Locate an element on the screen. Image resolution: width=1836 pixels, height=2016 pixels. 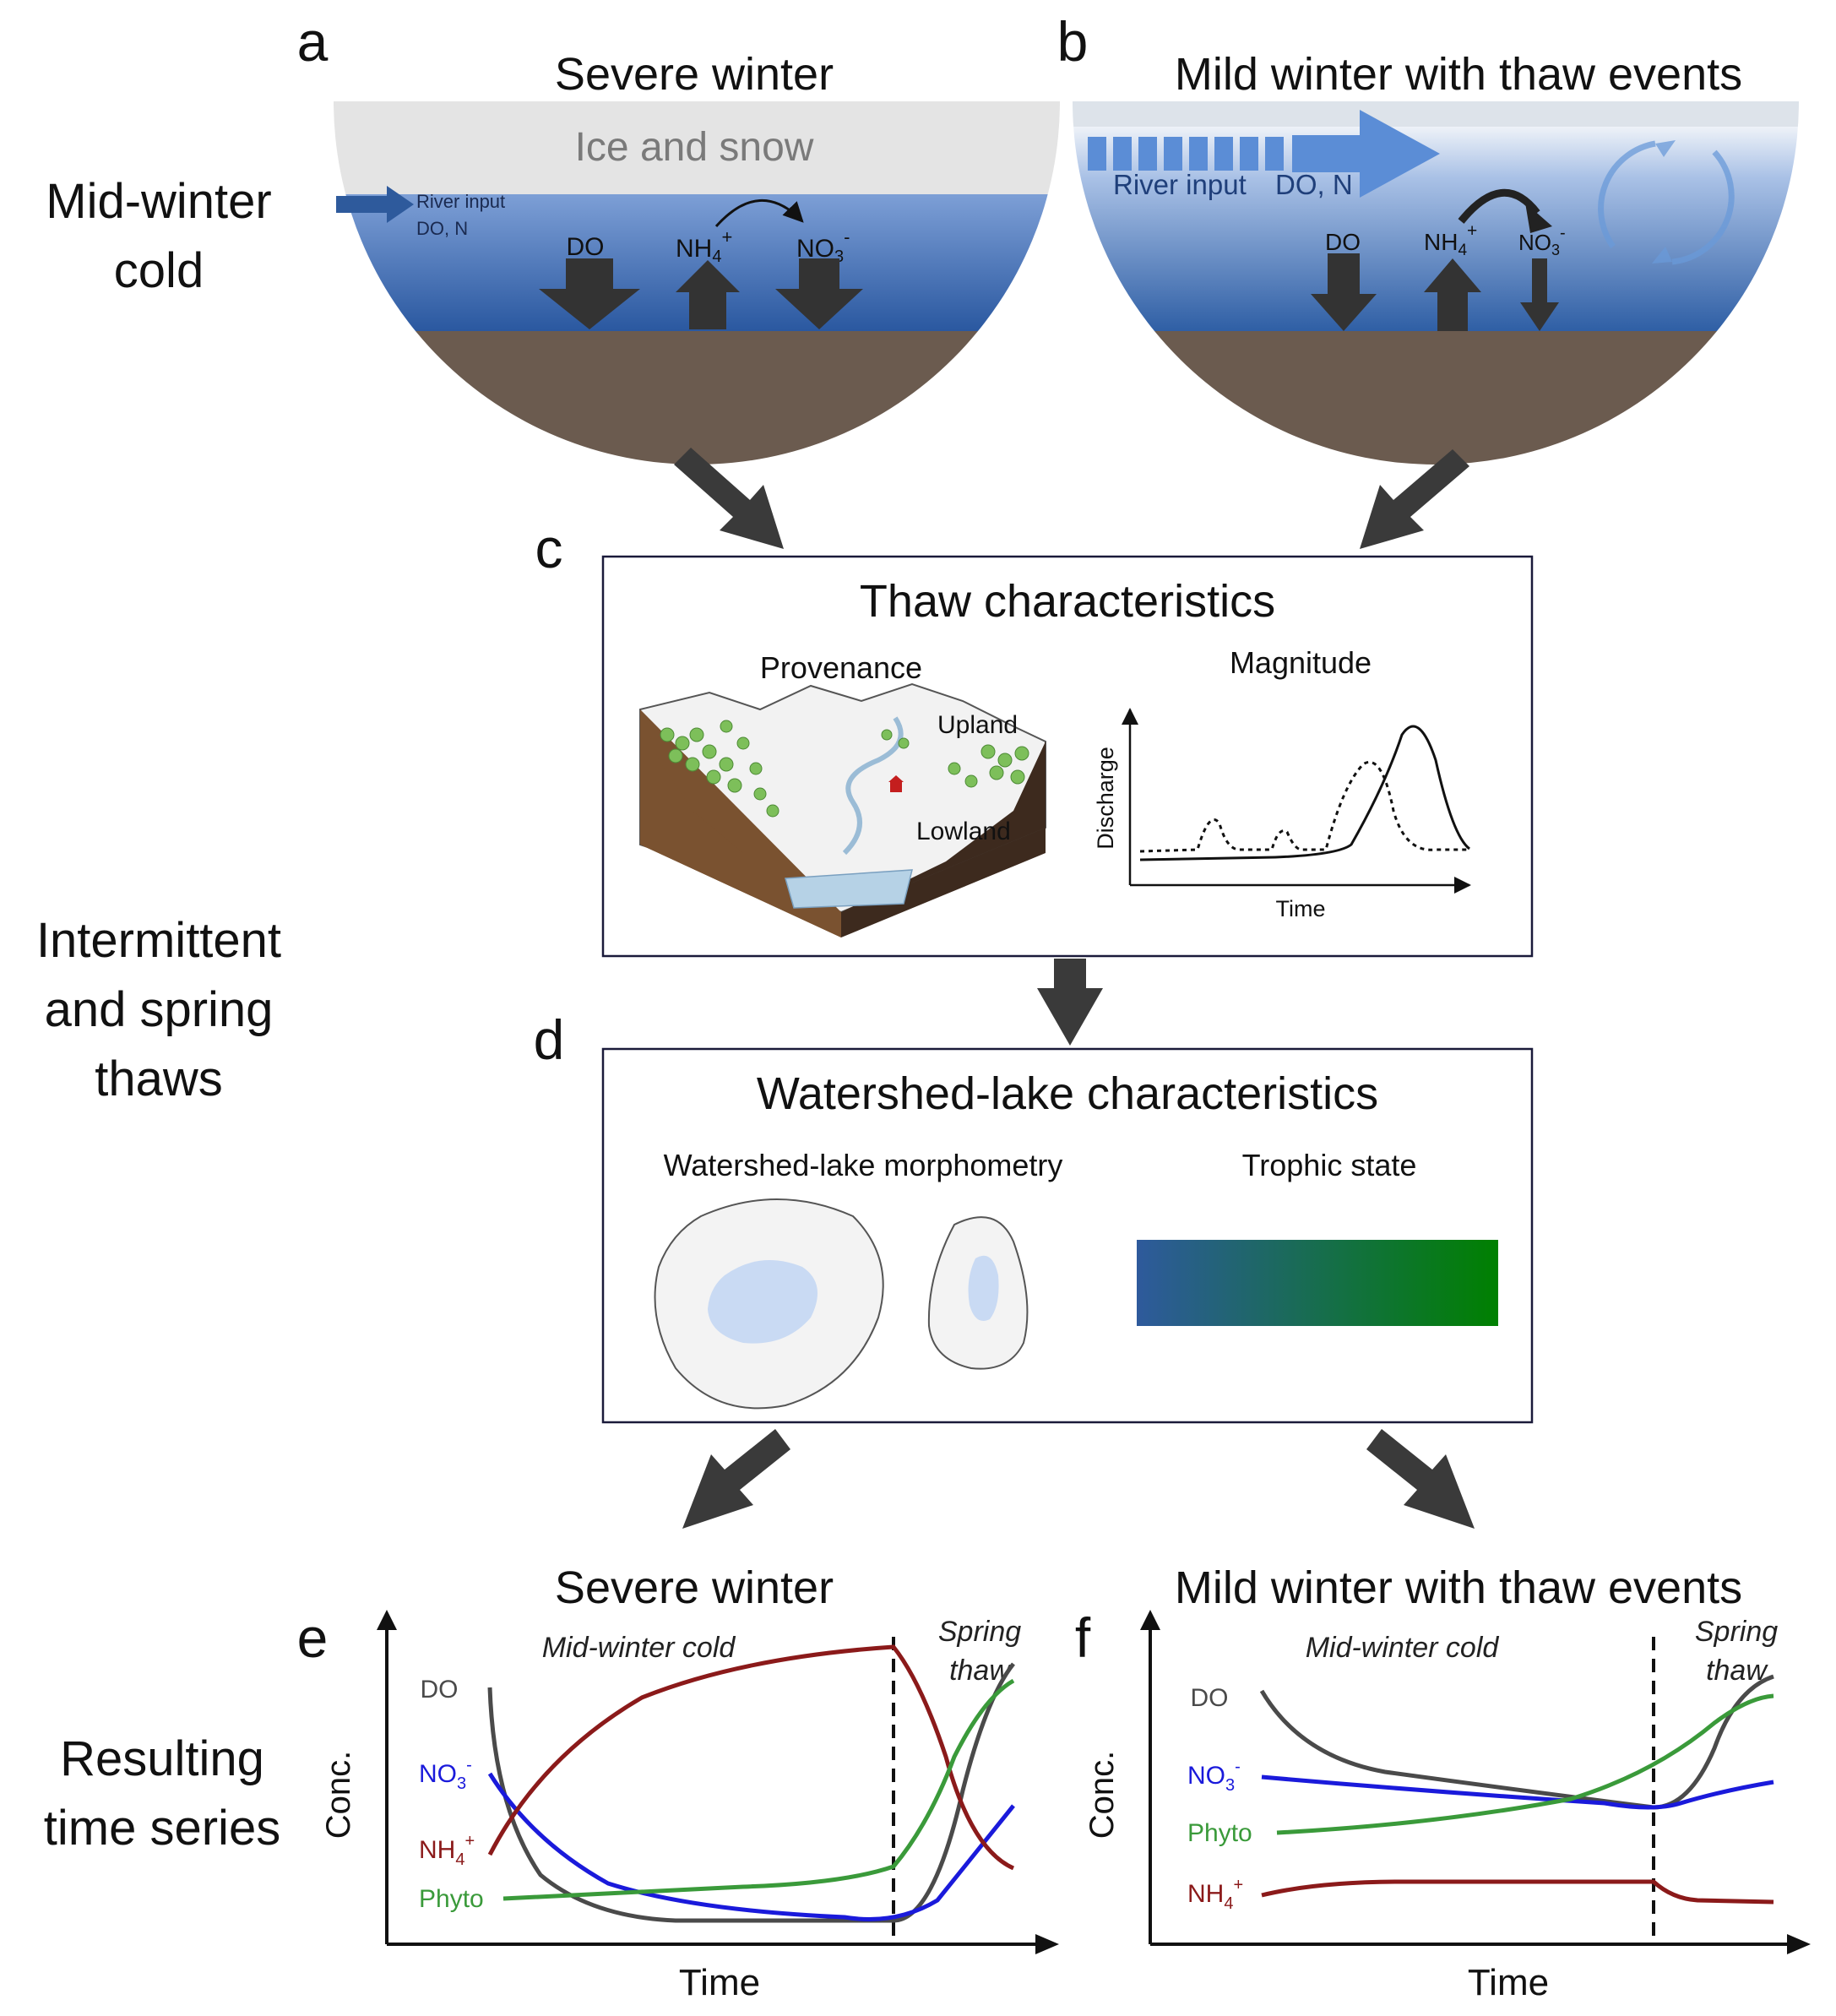
panel-e-period-1: Mid-winter cold is located at coordinates (639, 1648).